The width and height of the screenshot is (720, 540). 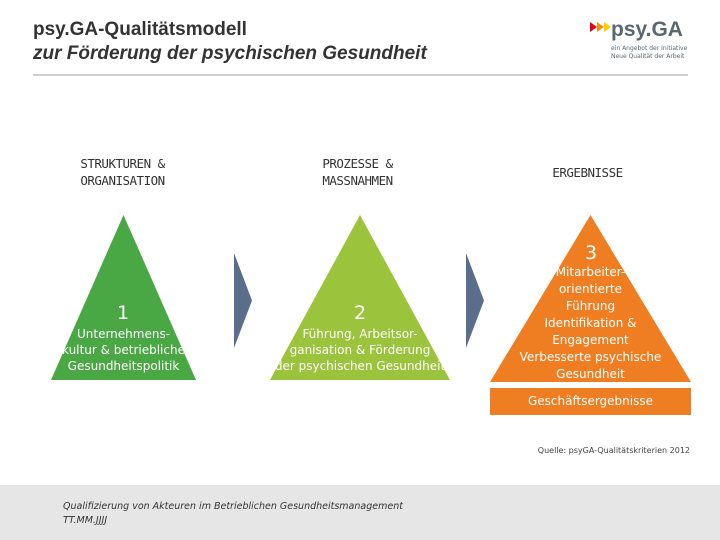 I want to click on logo-wordmark: psy.GA, so click(x=647, y=29).